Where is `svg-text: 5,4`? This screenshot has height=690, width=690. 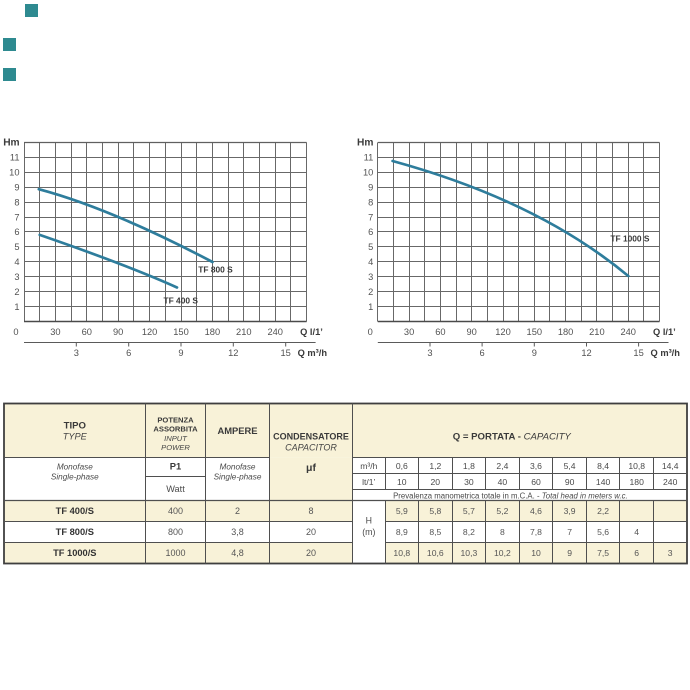
svg-text: 5,4 is located at coordinates (570, 466).